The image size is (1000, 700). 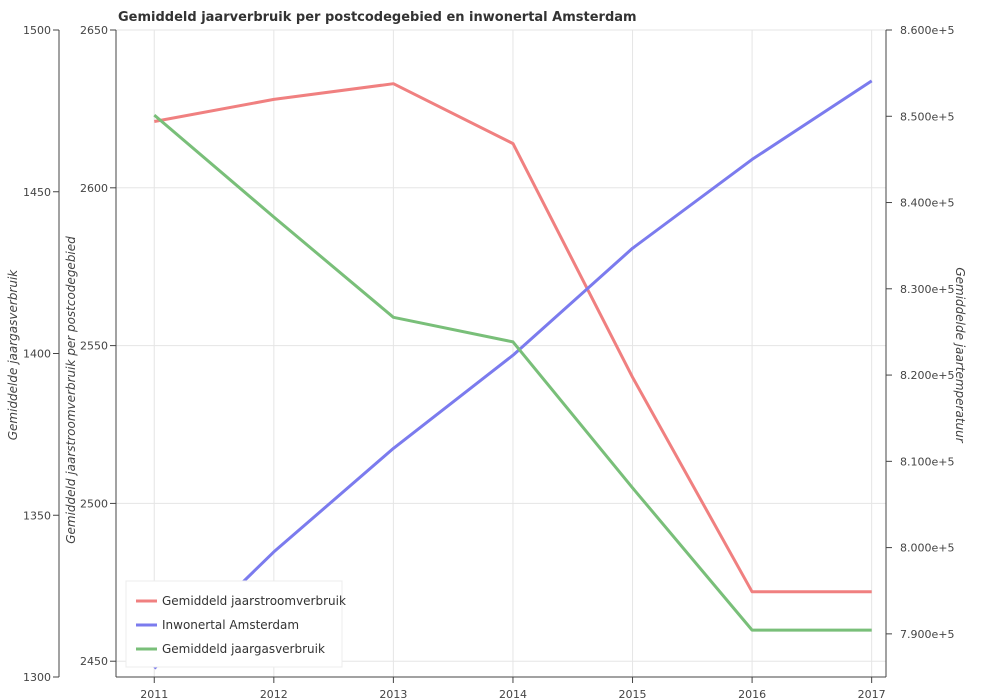 What do you see at coordinates (927, 30) in the screenshot?
I see `right-tick-label: 8.600e+5` at bounding box center [927, 30].